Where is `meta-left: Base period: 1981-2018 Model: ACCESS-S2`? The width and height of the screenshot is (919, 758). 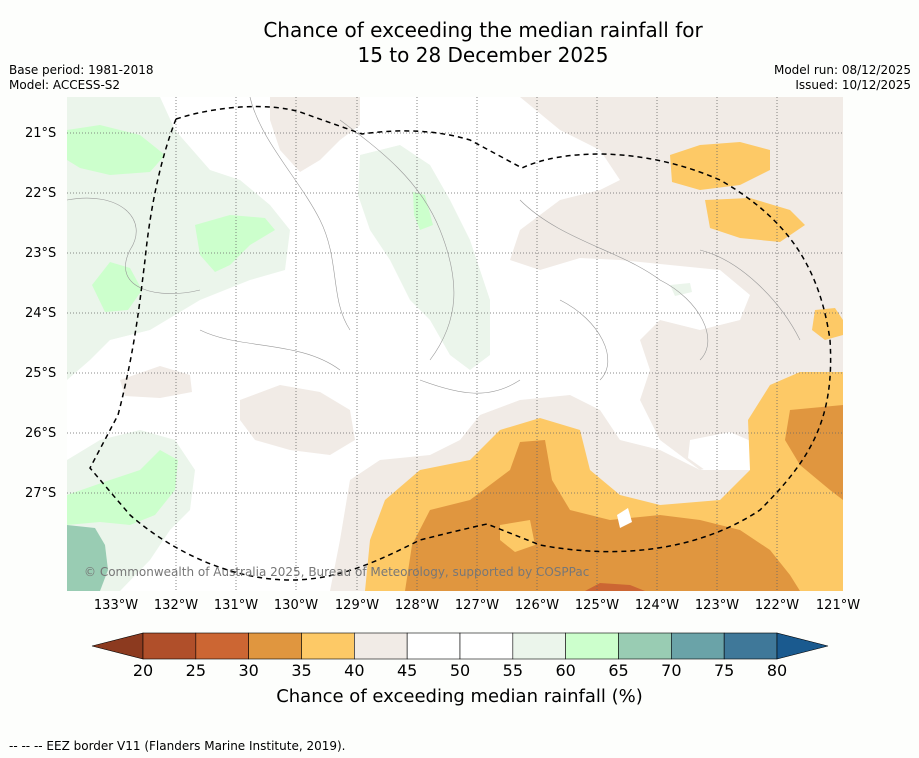
meta-left: Base period: 1981-2018 Model: ACCESS-S2 is located at coordinates (81, 78).